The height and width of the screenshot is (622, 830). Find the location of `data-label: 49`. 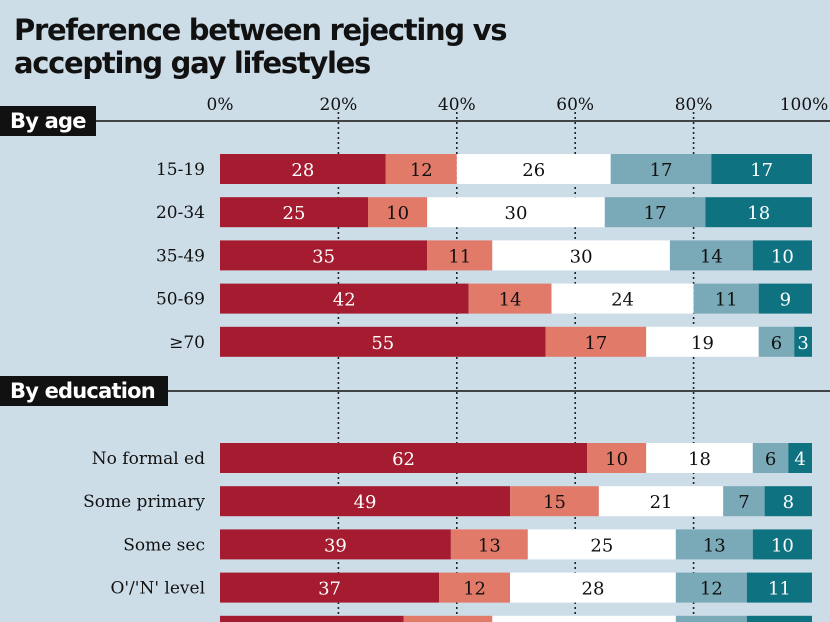

data-label: 49 is located at coordinates (365, 502).